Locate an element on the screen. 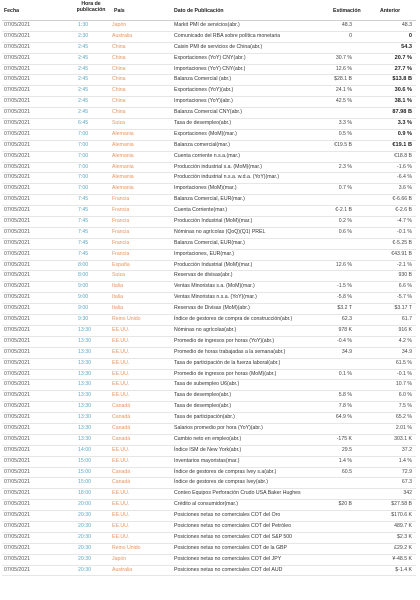  cell-anterior: 87.98 B is located at coordinates (402, 112).